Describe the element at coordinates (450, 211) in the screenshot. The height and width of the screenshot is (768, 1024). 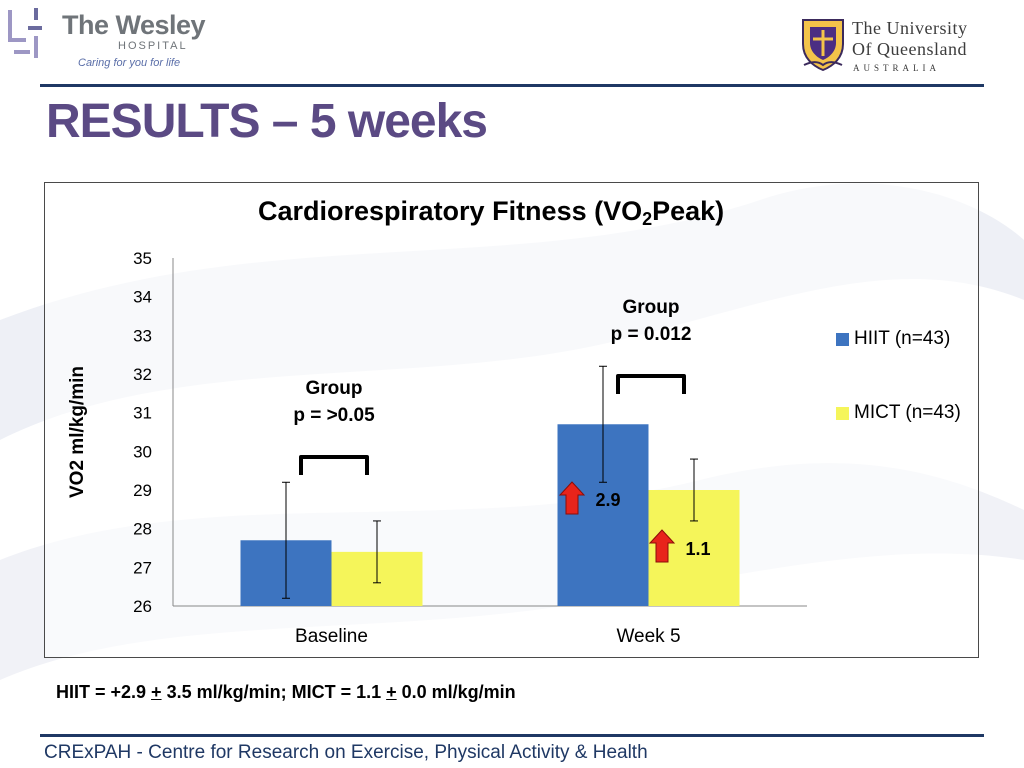
I see `chart-title-main: Cardiorespiratory Fitness (VO` at that location.